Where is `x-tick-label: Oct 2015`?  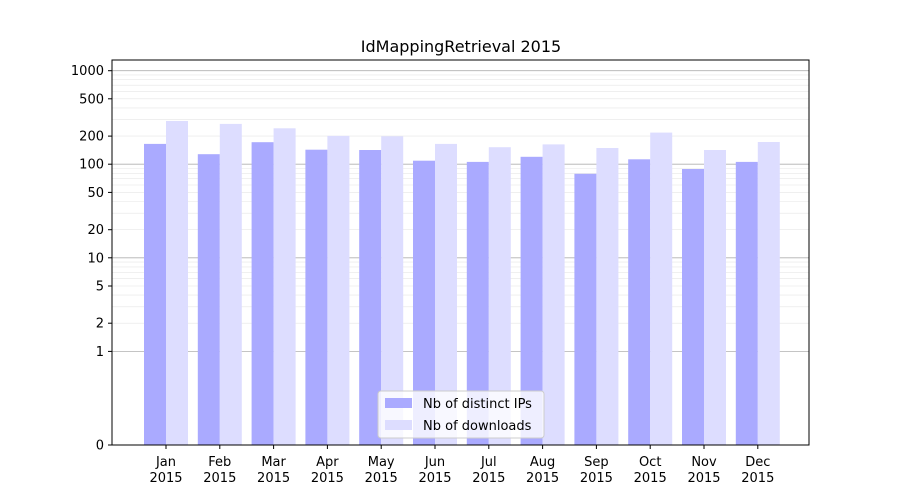 x-tick-label: Oct 2015 is located at coordinates (650, 470).